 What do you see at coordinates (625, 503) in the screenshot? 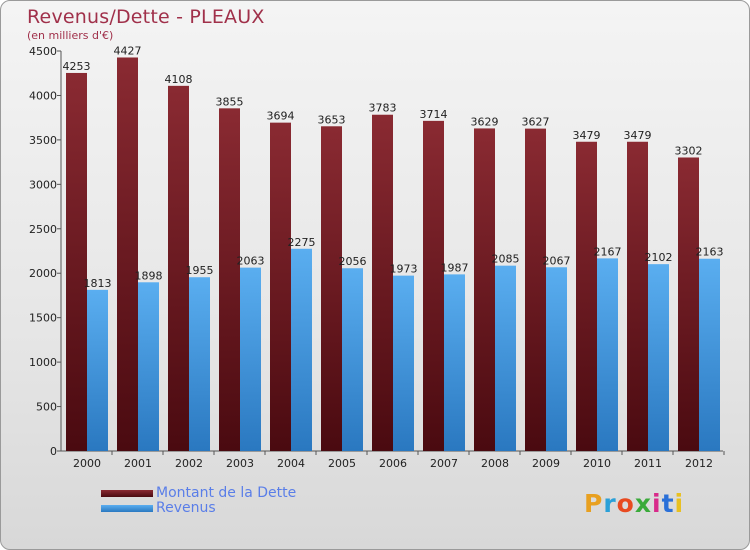
I see `logo-letter: o` at bounding box center [625, 503].